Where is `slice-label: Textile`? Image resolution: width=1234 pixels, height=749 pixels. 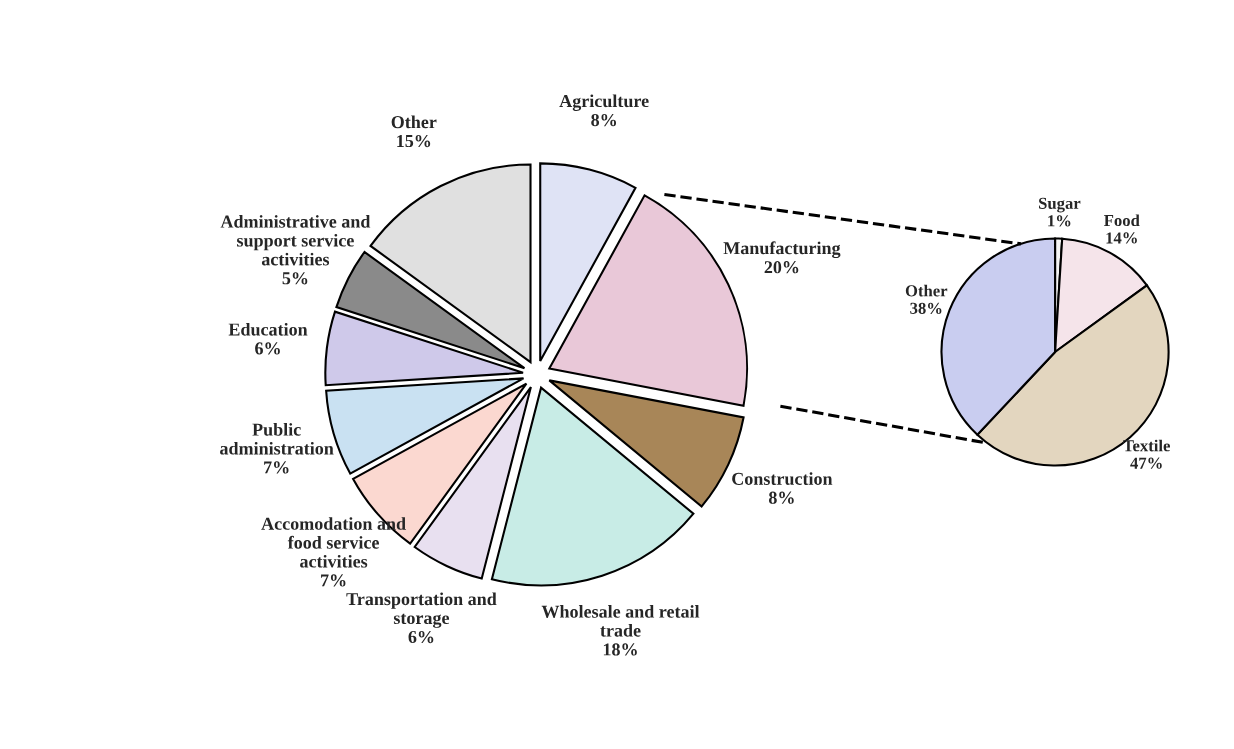 slice-label: Textile is located at coordinates (1146, 445).